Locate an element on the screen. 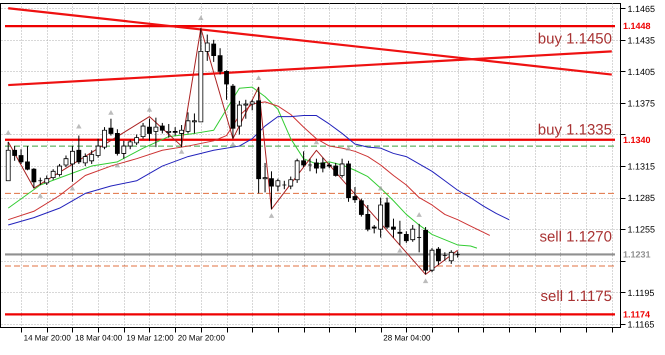 The width and height of the screenshot is (665, 355). annotation: buy 1.1335 is located at coordinates (575, 129).